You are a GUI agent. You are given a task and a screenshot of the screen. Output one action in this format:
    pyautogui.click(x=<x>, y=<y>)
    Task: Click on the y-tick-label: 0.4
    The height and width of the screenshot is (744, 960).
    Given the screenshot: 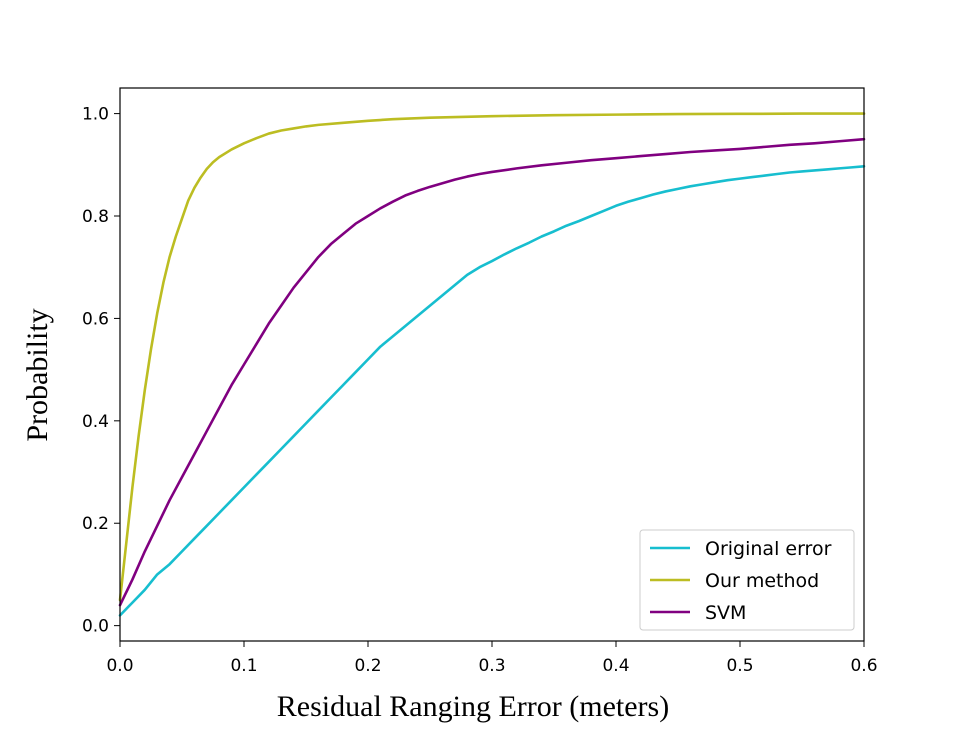 What is the action you would take?
    pyautogui.click(x=95, y=422)
    